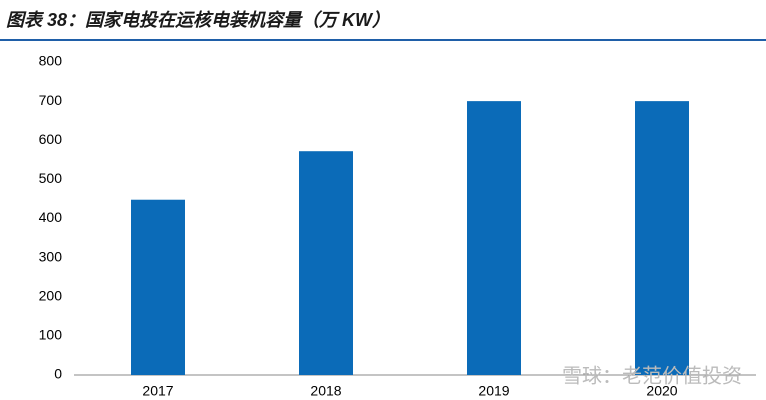 The width and height of the screenshot is (766, 400). What do you see at coordinates (325, 391) in the screenshot?
I see `x-tick-label: 2018` at bounding box center [325, 391].